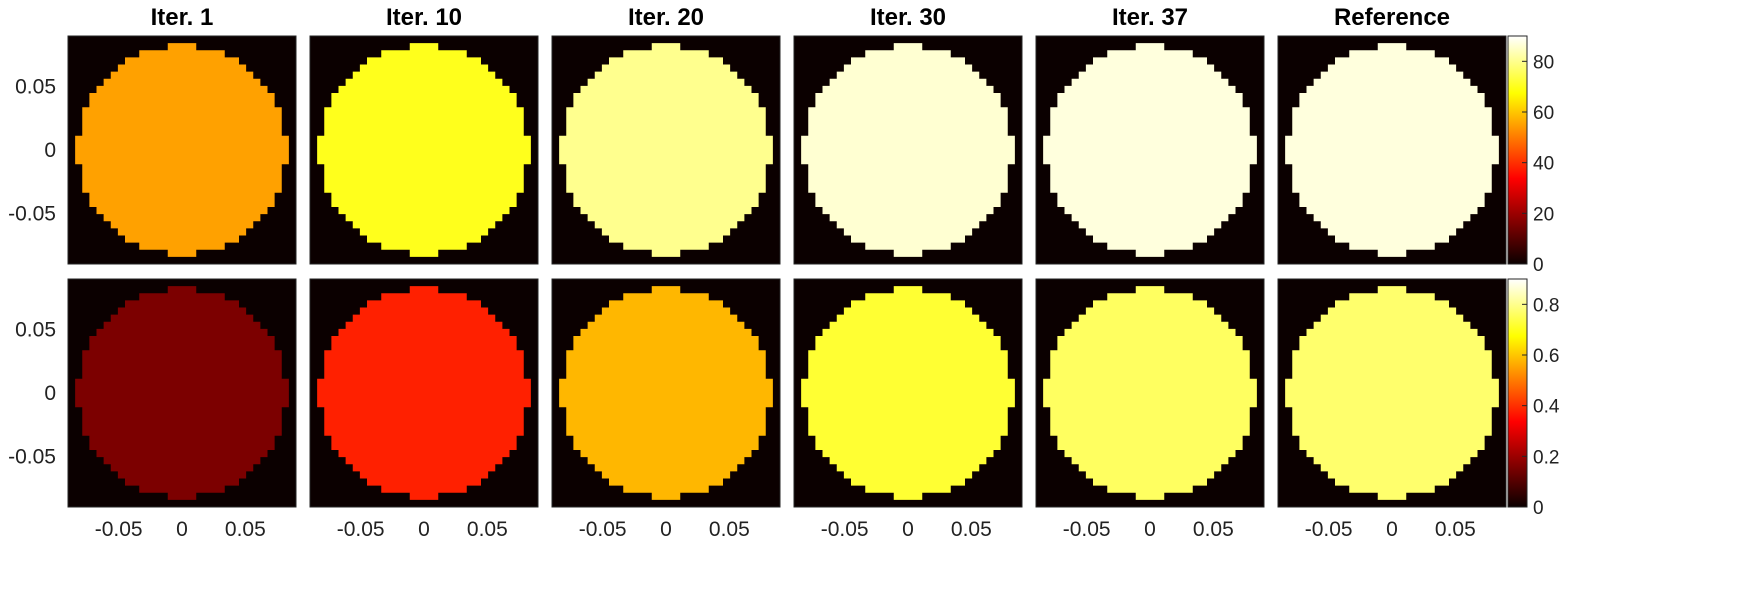  Describe the element at coordinates (182, 17) in the screenshot. I see `column-title: Iter. 1` at that location.